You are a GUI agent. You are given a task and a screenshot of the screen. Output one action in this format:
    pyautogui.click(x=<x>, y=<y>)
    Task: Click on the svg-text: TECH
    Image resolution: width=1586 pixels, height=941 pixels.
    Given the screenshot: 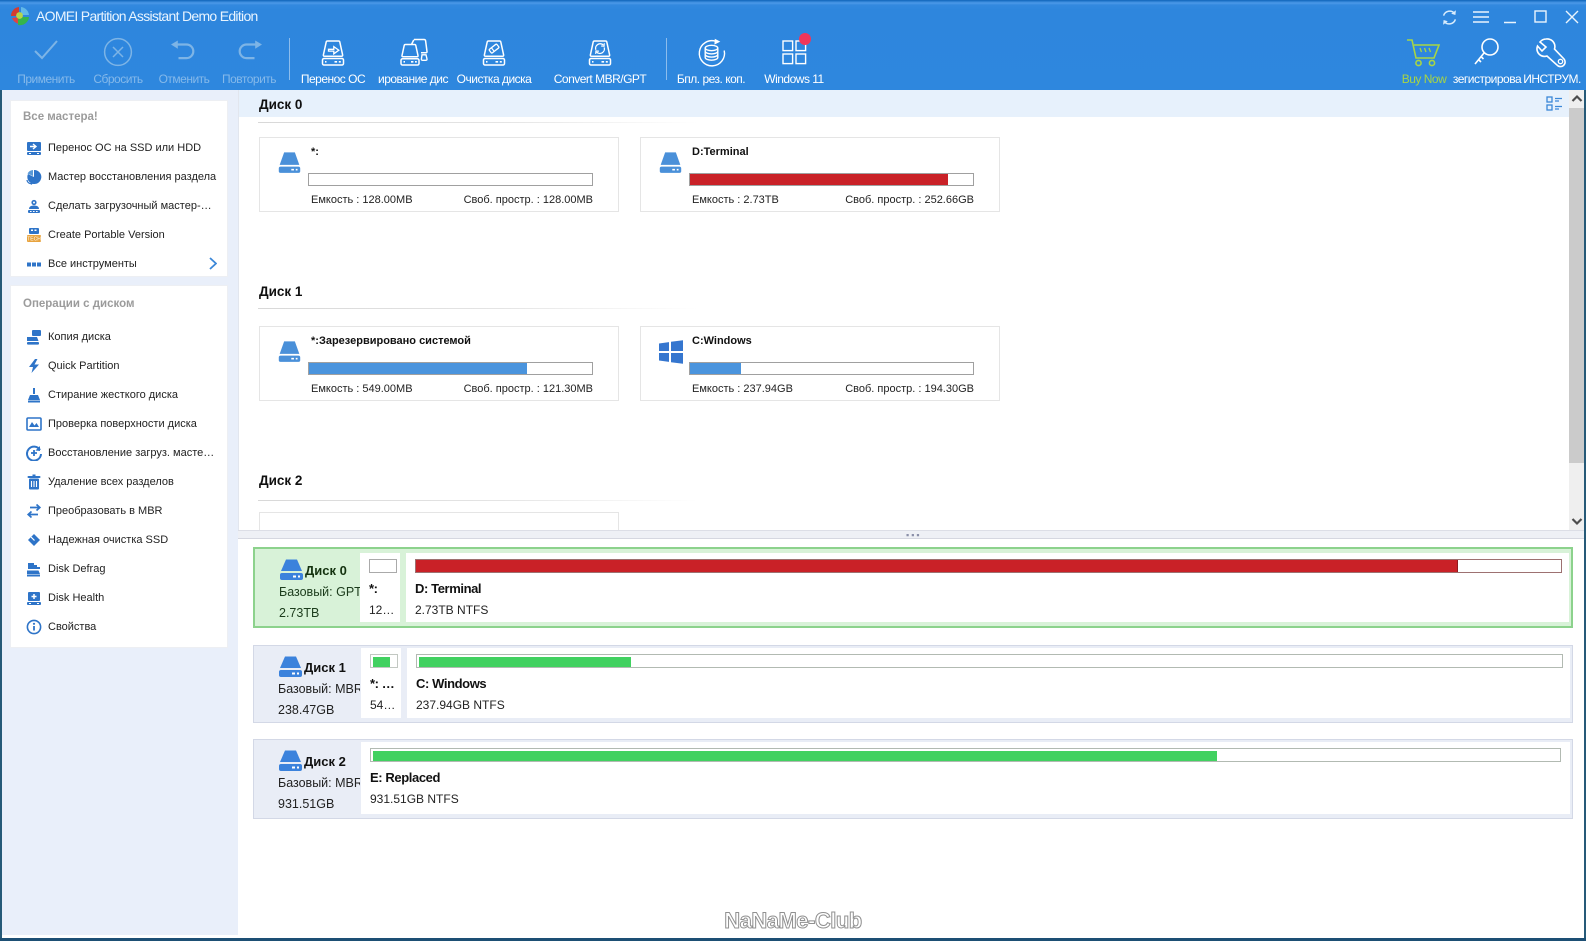 What is the action you would take?
    pyautogui.click(x=34, y=239)
    